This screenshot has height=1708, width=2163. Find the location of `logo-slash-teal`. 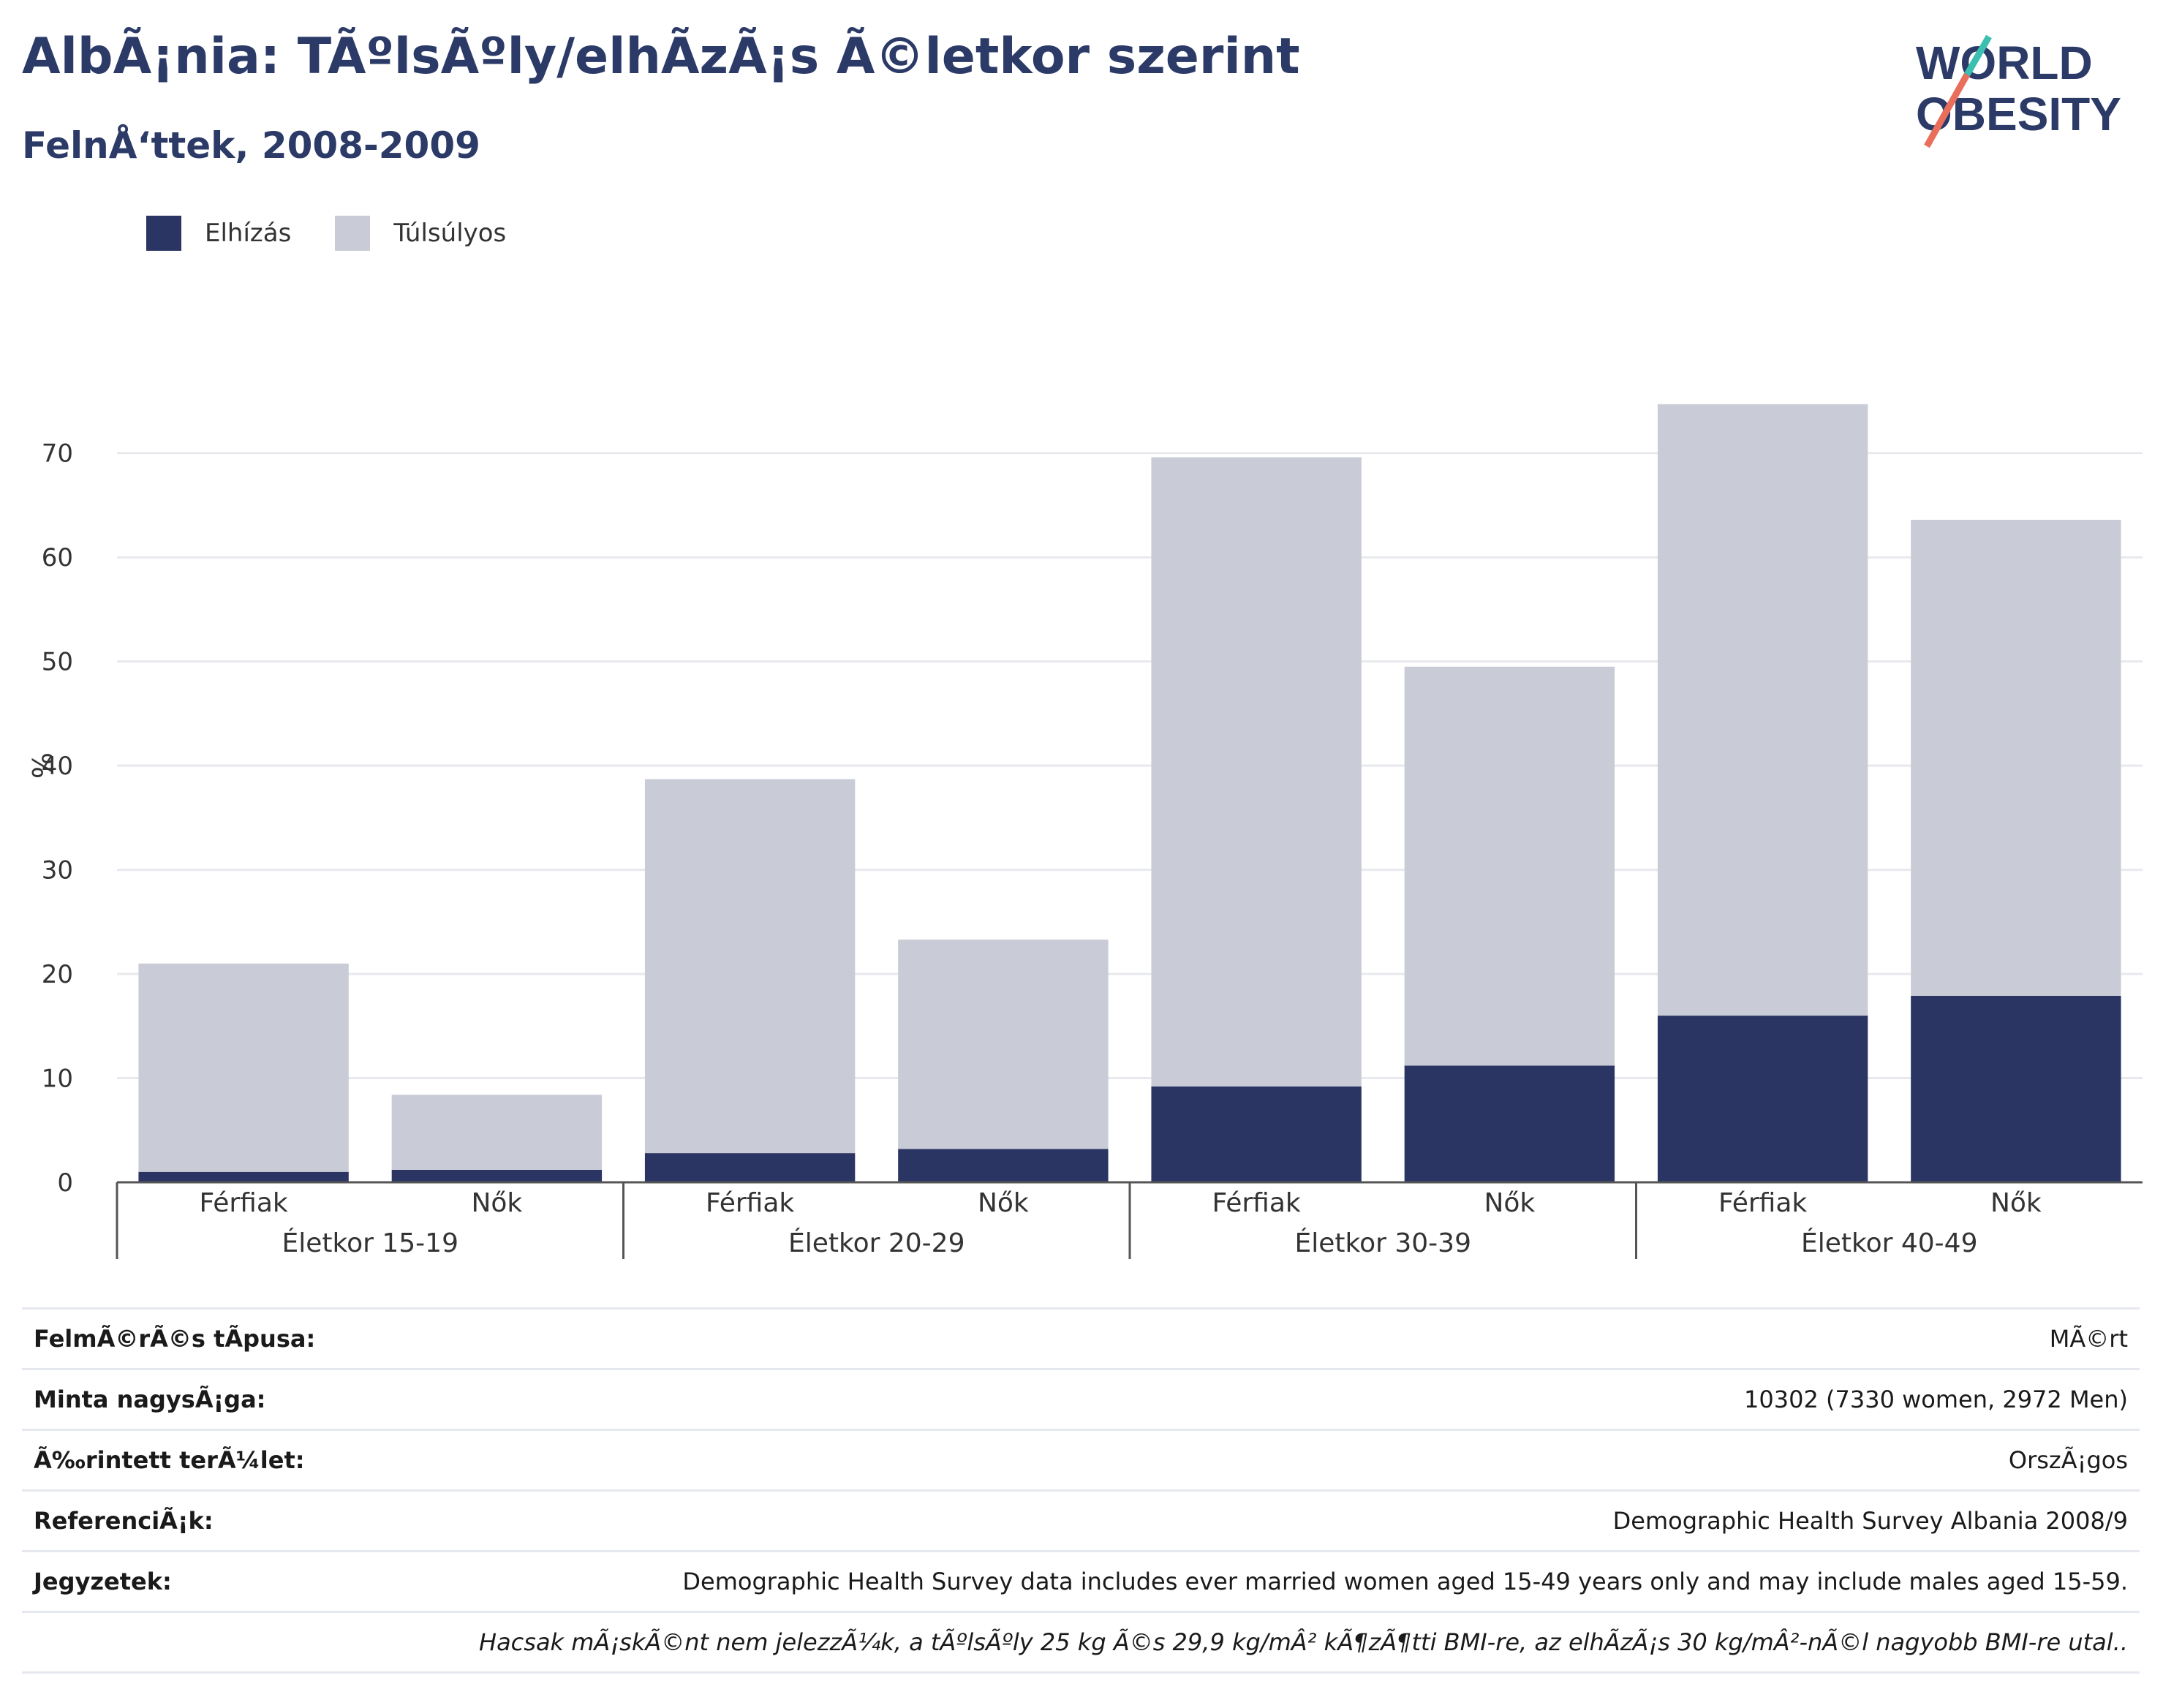

logo-slash-teal is located at coordinates (1978, 55).